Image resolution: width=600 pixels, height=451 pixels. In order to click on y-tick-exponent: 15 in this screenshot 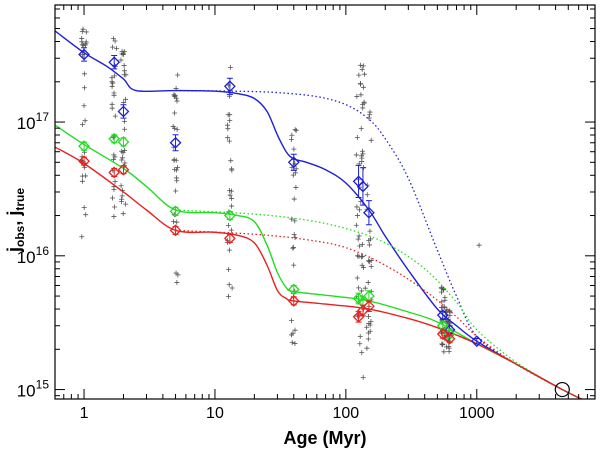, I will do `click(43, 385)`.